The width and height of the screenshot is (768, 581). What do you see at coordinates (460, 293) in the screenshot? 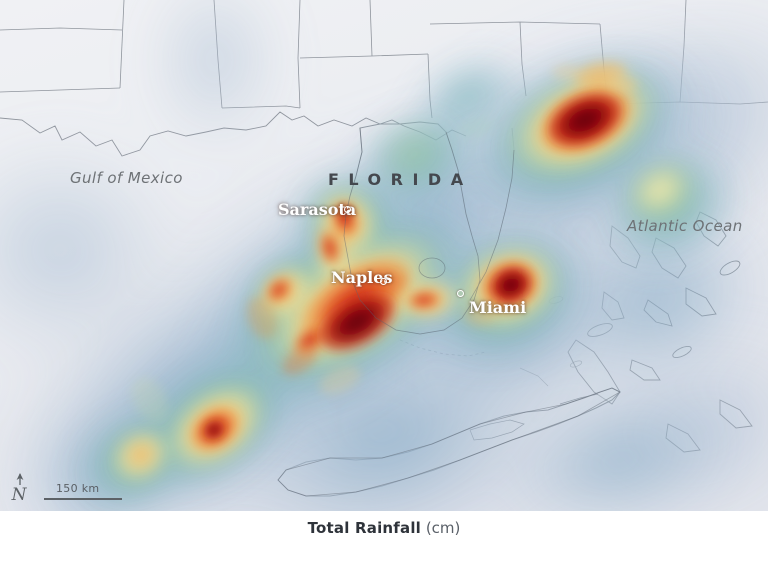
I see `city-marker-miami` at bounding box center [460, 293].